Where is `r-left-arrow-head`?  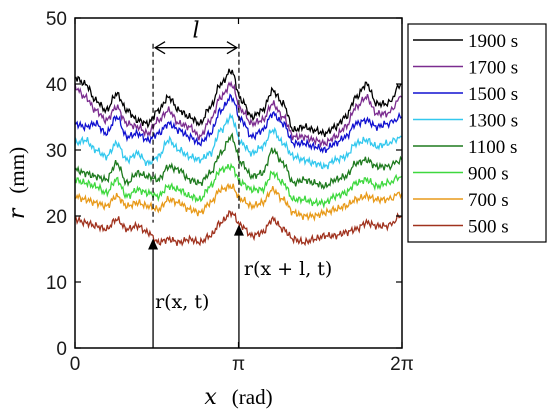
r-left-arrow-head is located at coordinates (153, 244).